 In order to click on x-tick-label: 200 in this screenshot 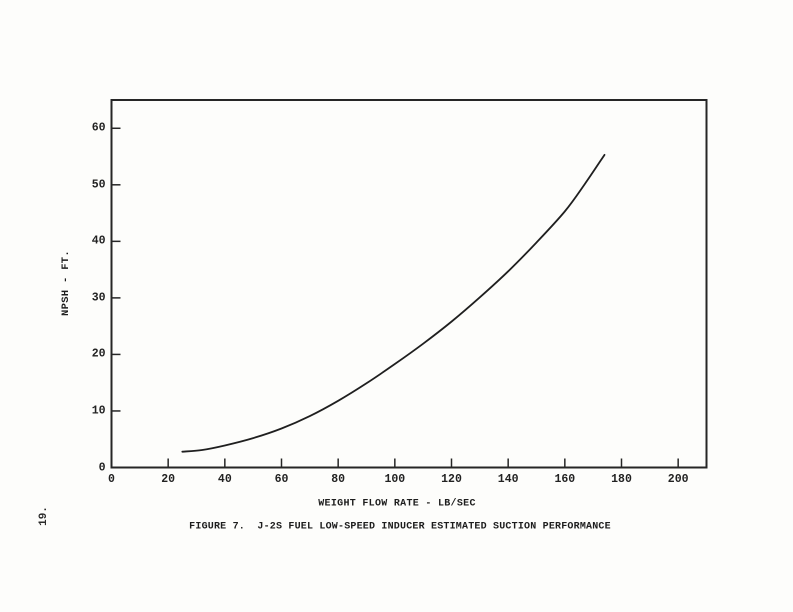, I will do `click(678, 479)`.